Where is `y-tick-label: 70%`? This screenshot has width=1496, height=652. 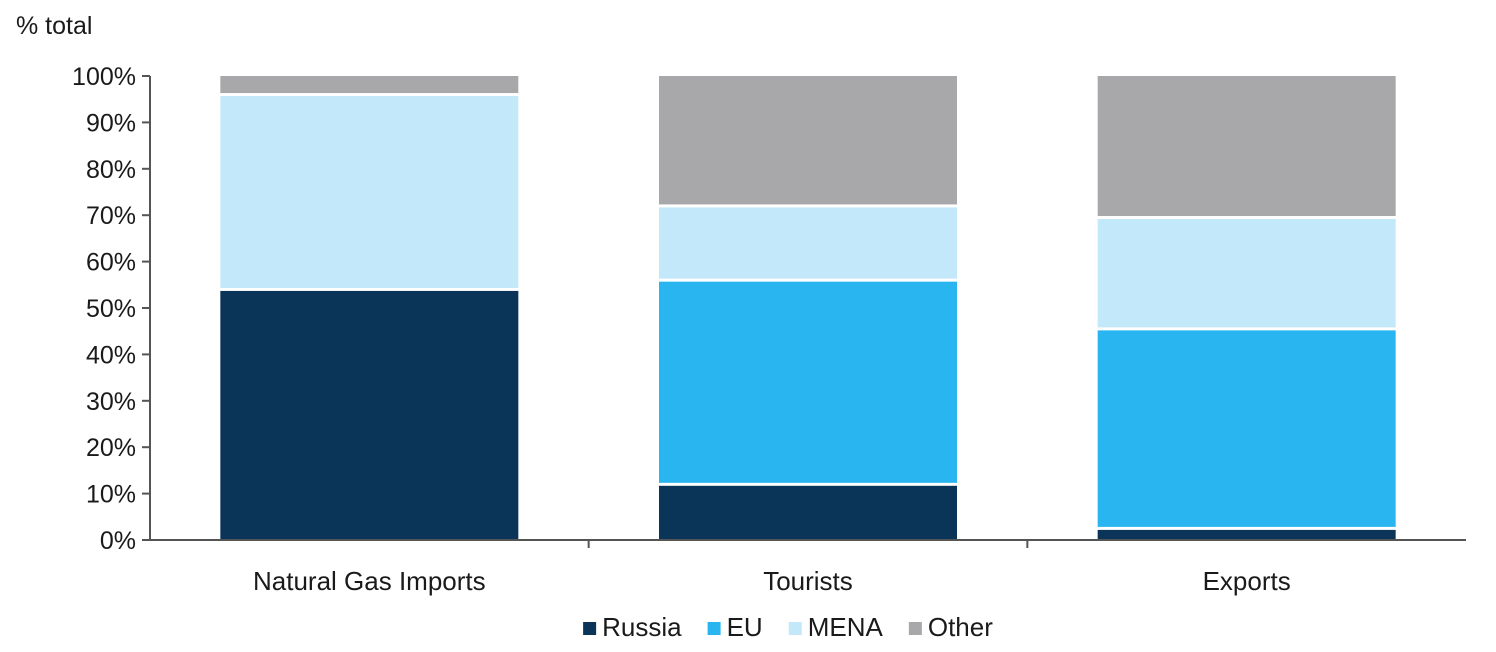
y-tick-label: 70% is located at coordinates (111, 216).